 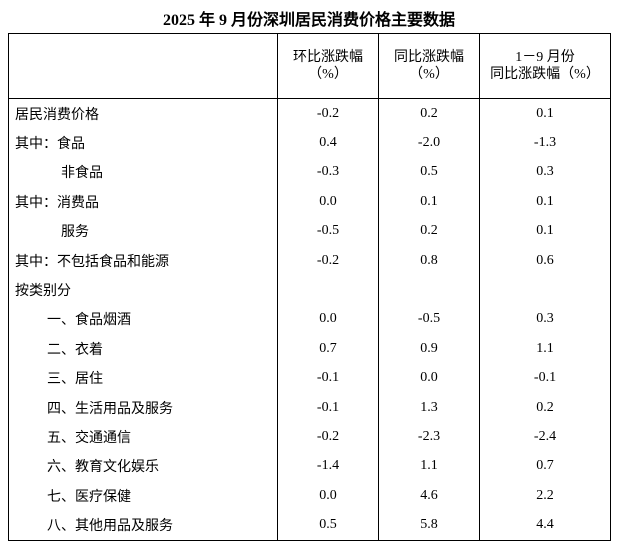 What do you see at coordinates (143, 378) in the screenshot?
I see `label-cell: 三、居住` at bounding box center [143, 378].